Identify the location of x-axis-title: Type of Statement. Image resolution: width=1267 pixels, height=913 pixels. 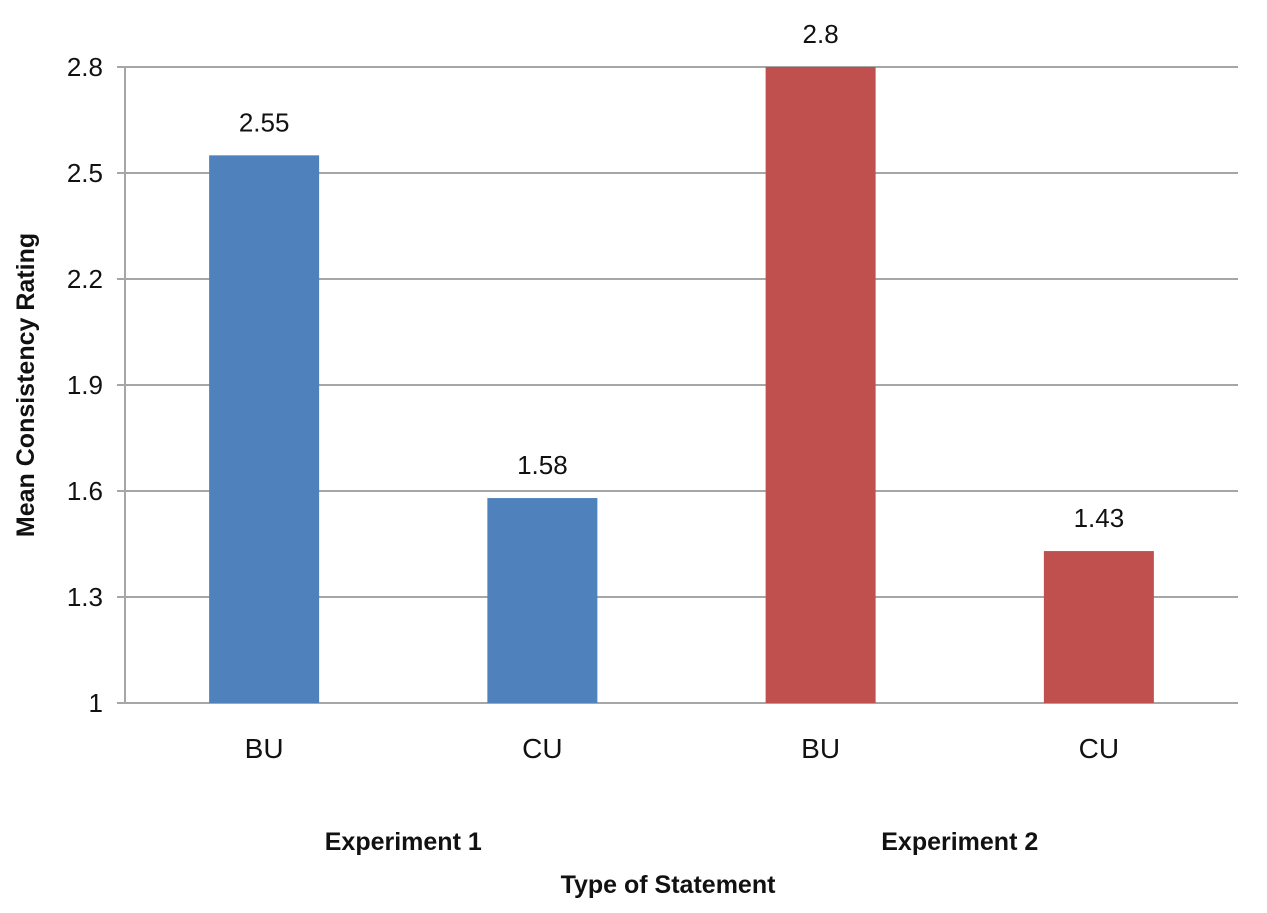
(669, 885).